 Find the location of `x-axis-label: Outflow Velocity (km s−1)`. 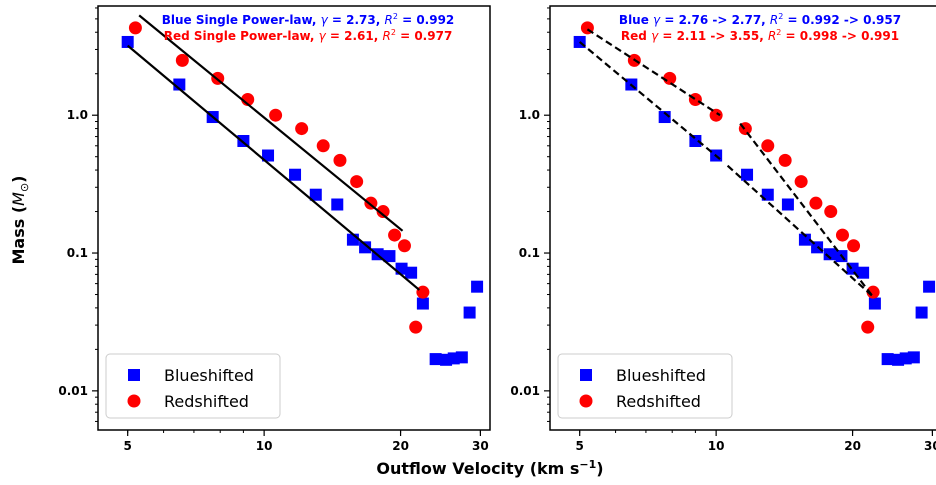

x-axis-label: Outflow Velocity (km s−1) is located at coordinates (489, 468).